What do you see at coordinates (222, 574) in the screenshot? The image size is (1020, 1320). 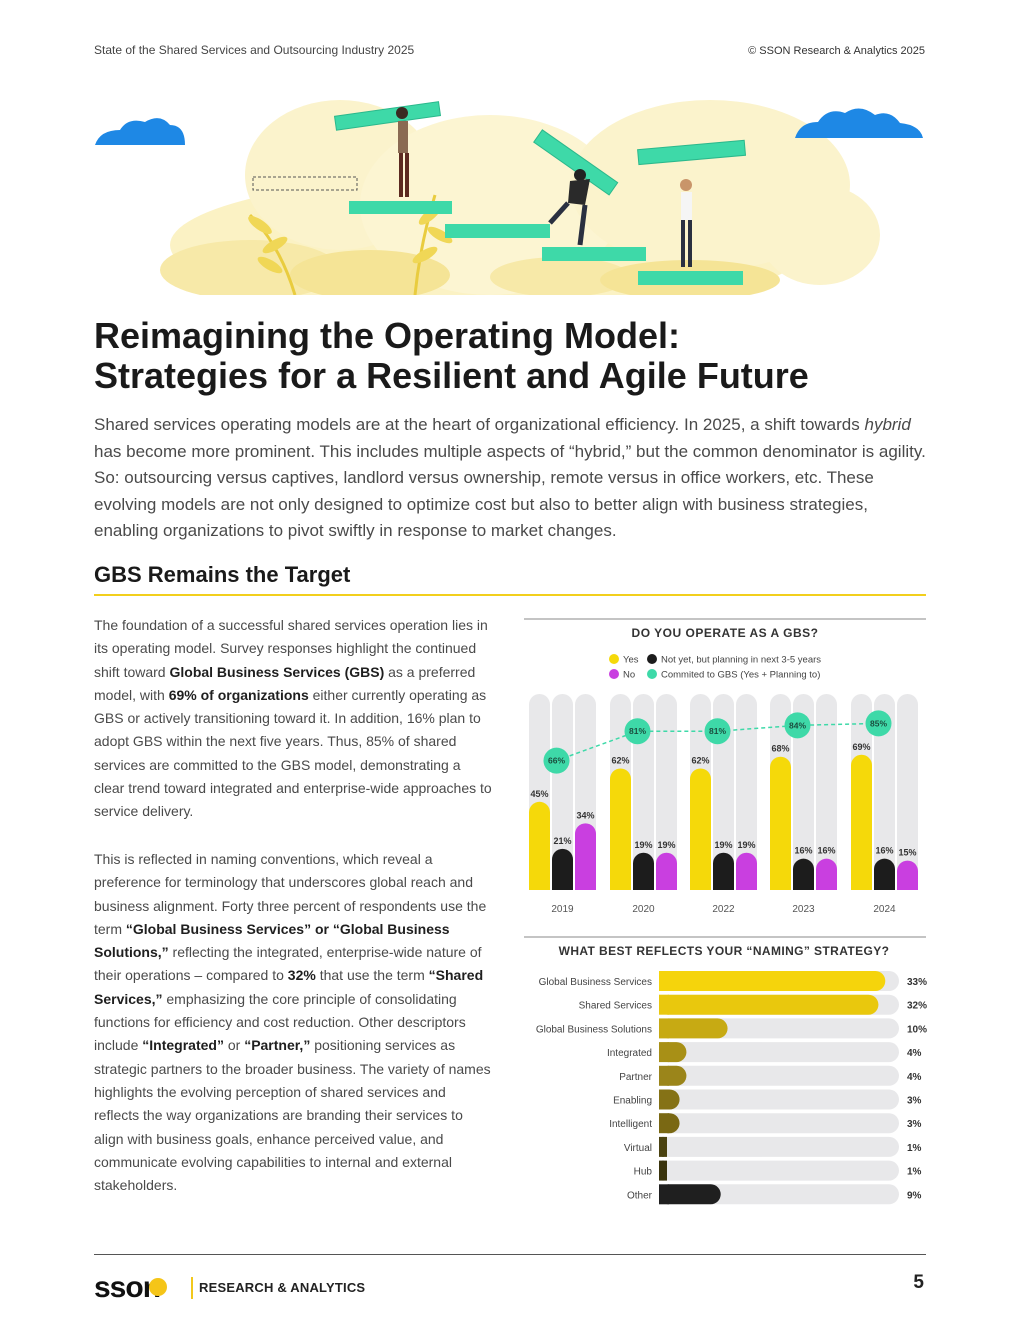 I see `section-heading: GBS Remains the Target` at bounding box center [222, 574].